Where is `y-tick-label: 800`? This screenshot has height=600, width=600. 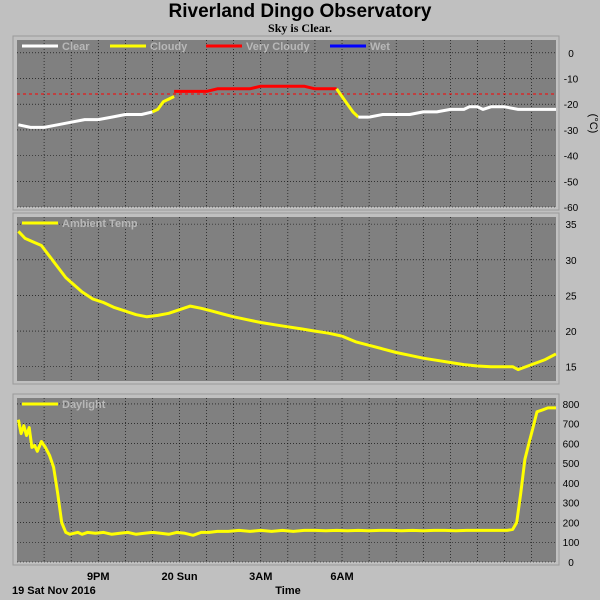
y-tick-label: 800 is located at coordinates (571, 405).